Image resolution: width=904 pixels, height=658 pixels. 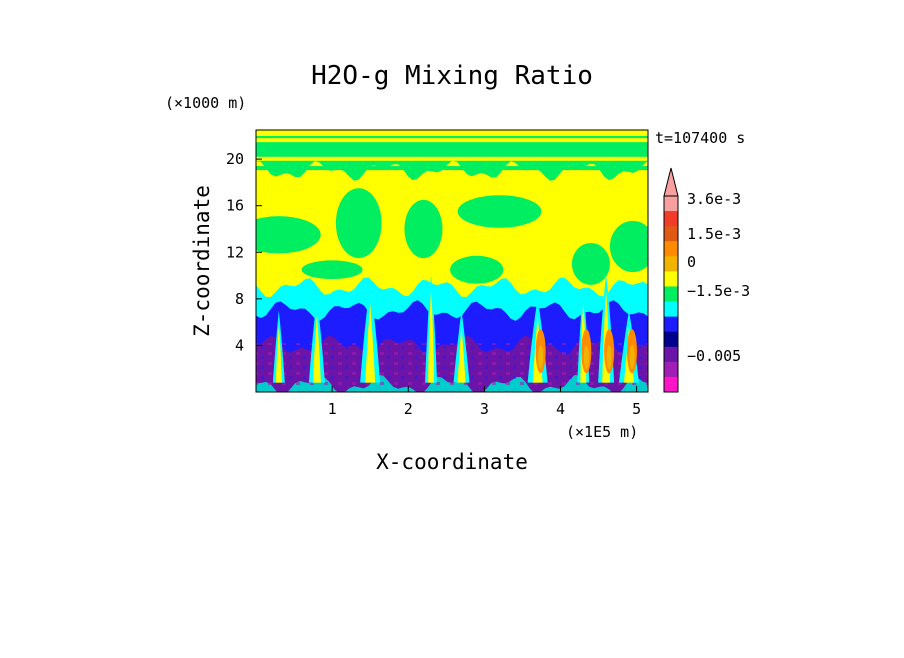 What do you see at coordinates (700, 138) in the screenshot?
I see `time-label: t=107400 s` at bounding box center [700, 138].